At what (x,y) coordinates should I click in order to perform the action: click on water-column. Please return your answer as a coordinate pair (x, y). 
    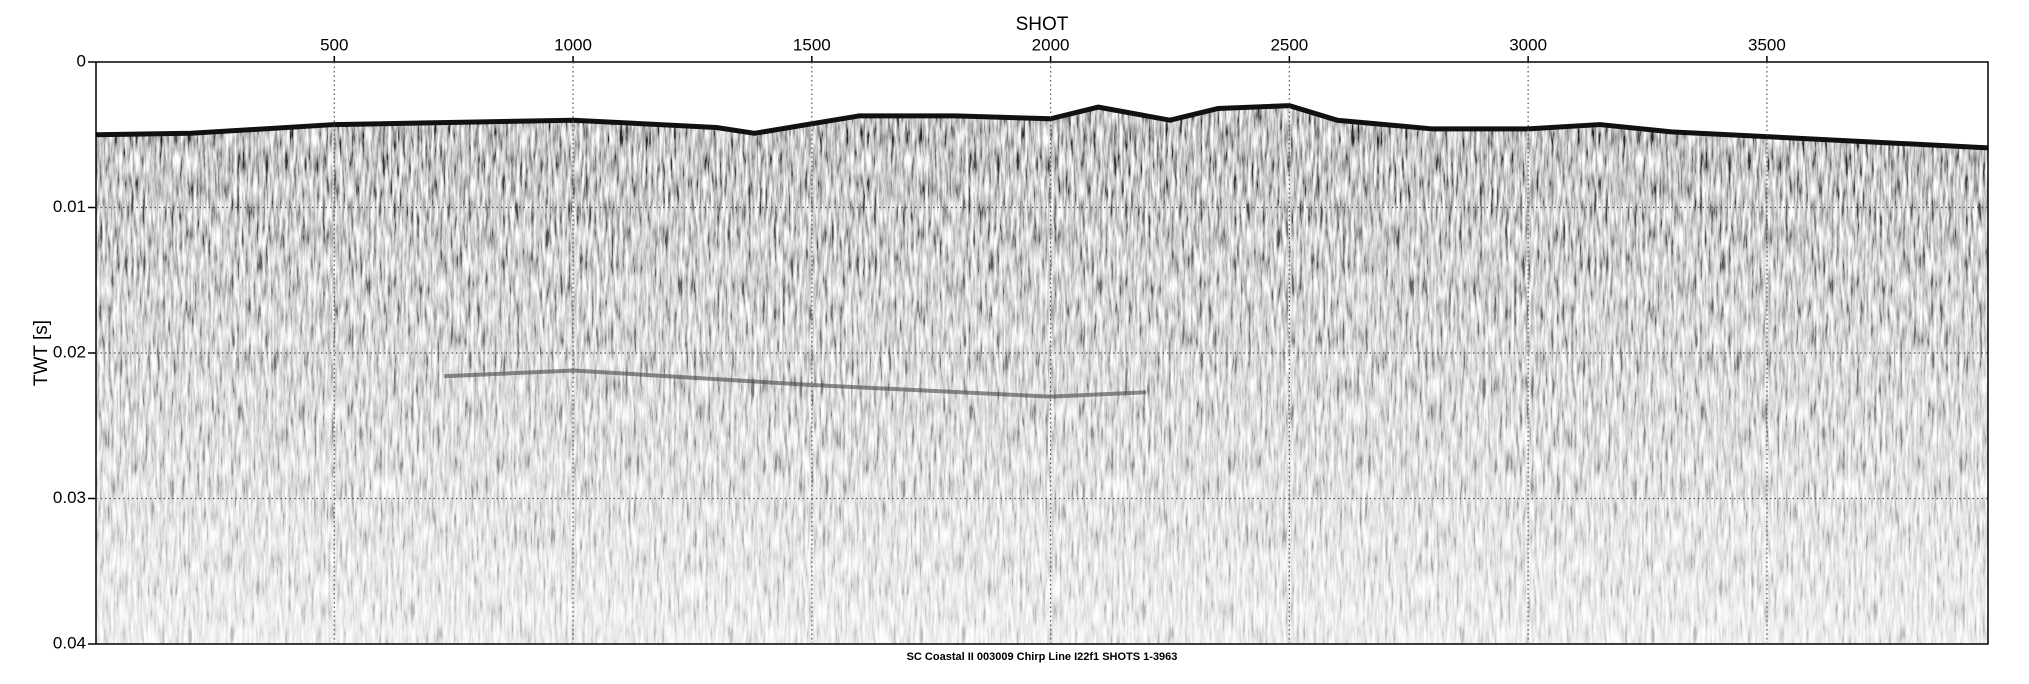
    Looking at the image, I should click on (1042, 105).